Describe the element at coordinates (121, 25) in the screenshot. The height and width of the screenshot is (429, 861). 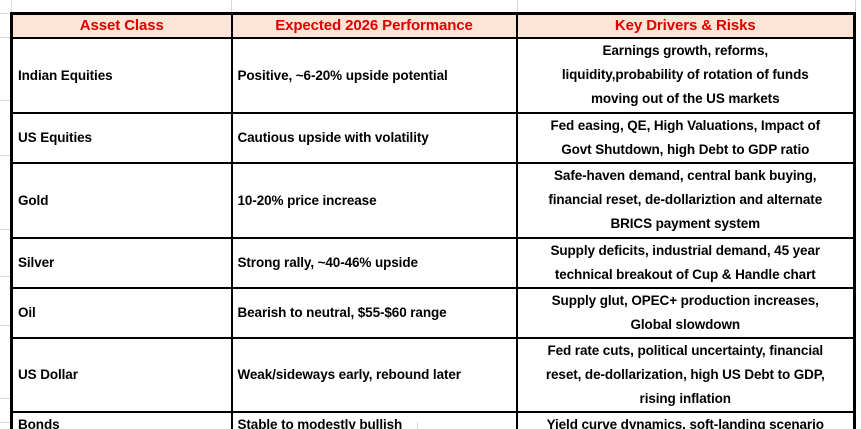
I see `header-cell-asset-class: Asset Class` at that location.